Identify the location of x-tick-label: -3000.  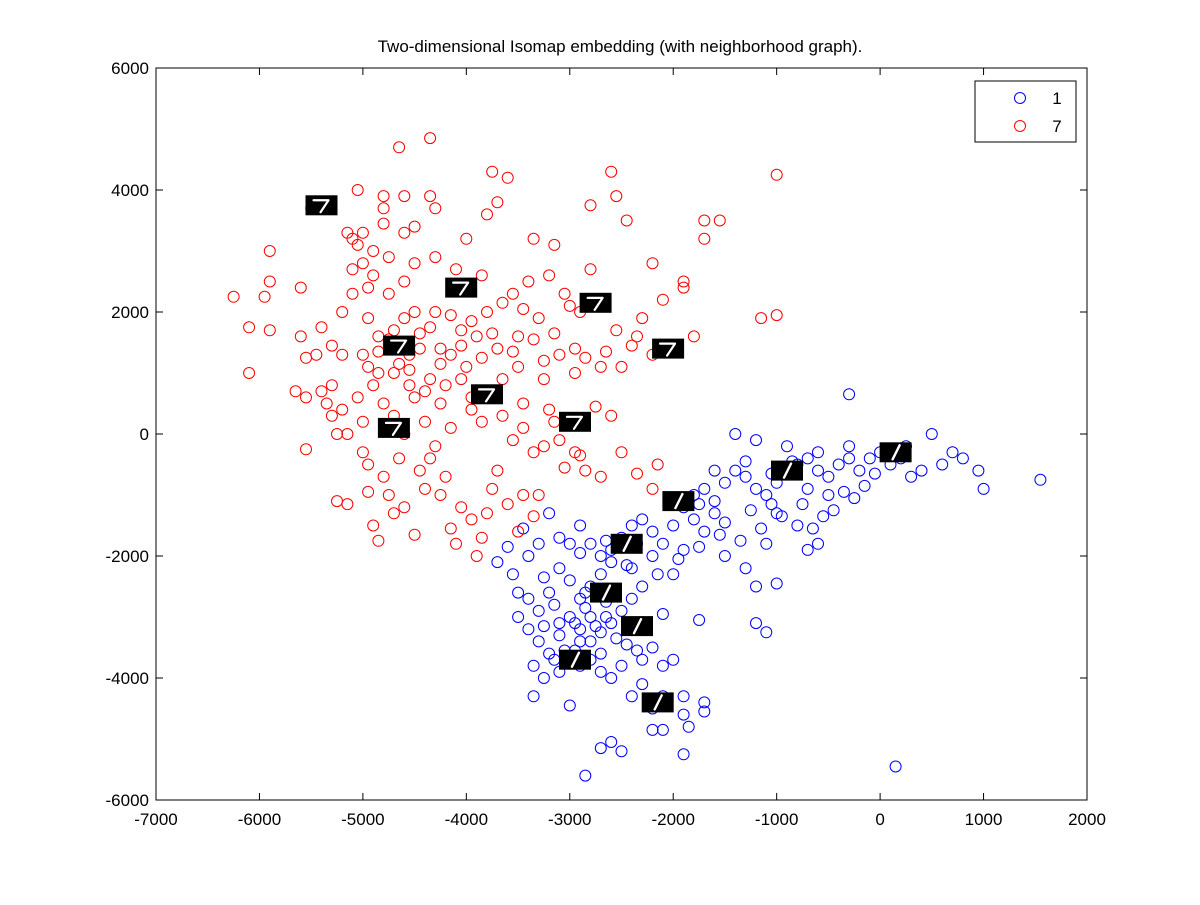
(569, 819).